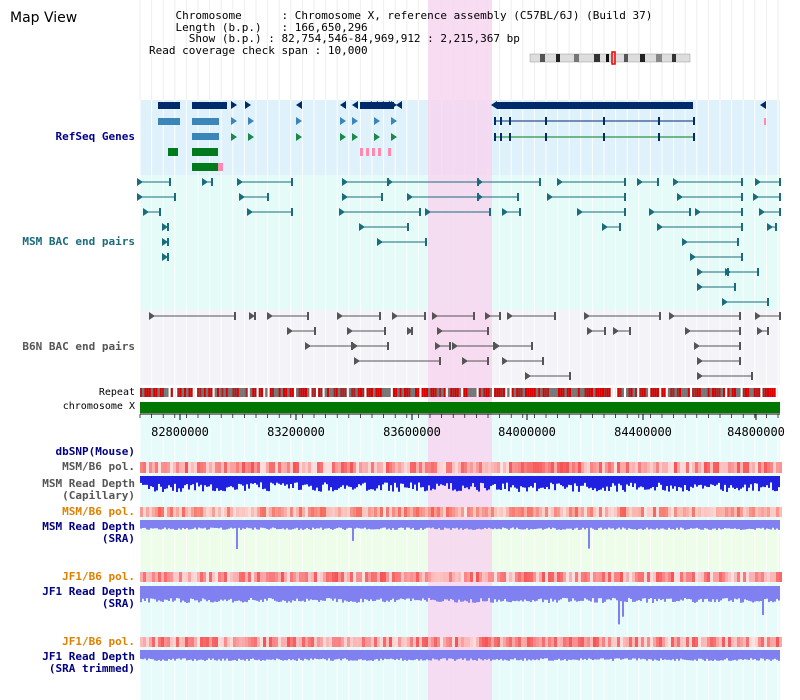 This screenshot has width=800, height=700. I want to click on track-label-msm-pol-1: MSM/B6 pol., so click(98, 466).